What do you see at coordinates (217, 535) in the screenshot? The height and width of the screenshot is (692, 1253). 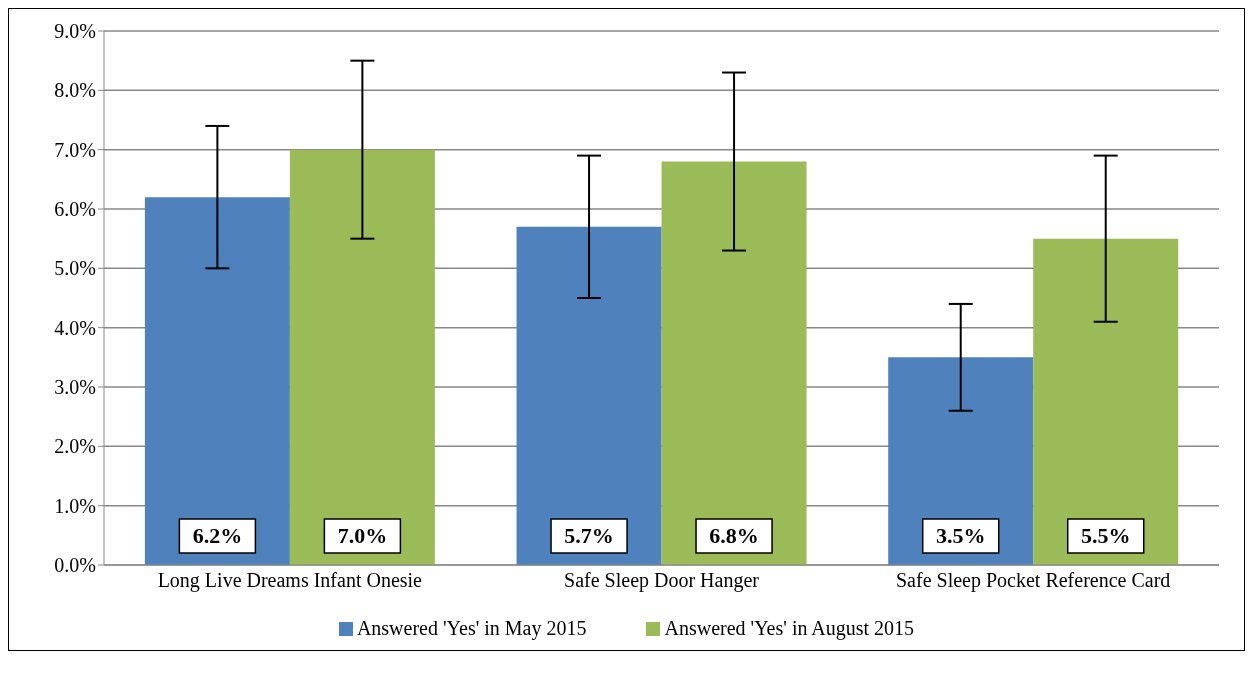 I see `data-label: 6.2%` at bounding box center [217, 535].